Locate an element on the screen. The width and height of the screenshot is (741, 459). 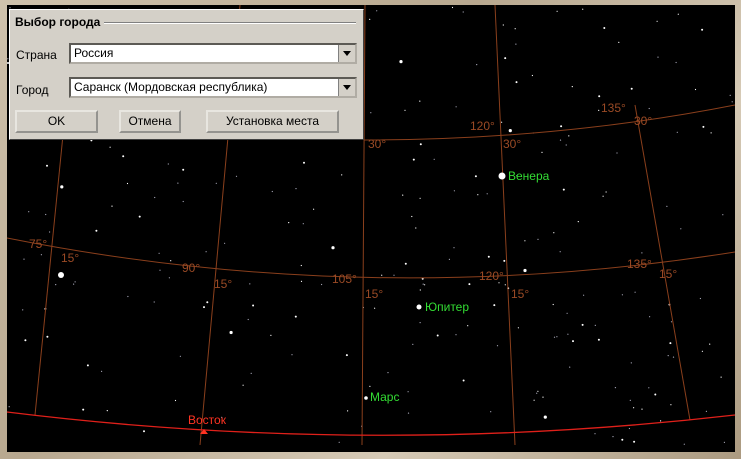
ok-button: OK is located at coordinates (56, 121).